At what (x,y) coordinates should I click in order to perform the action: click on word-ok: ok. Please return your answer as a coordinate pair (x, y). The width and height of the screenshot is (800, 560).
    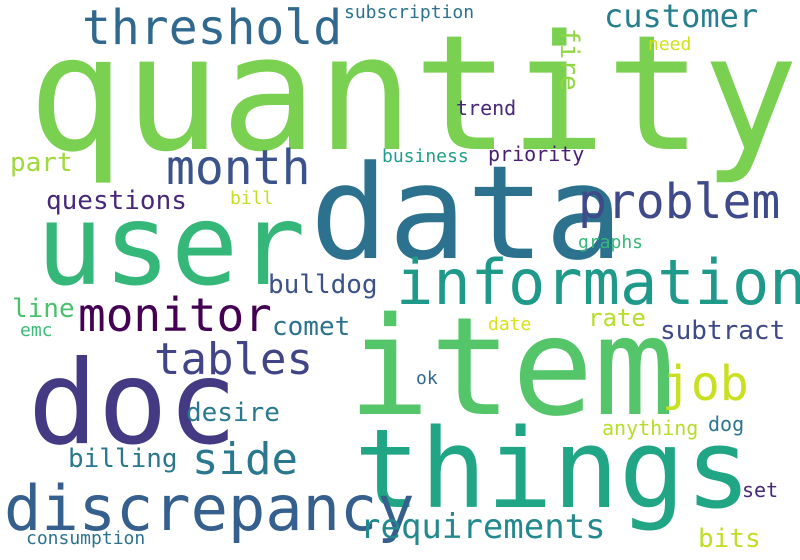
    Looking at the image, I should click on (427, 378).